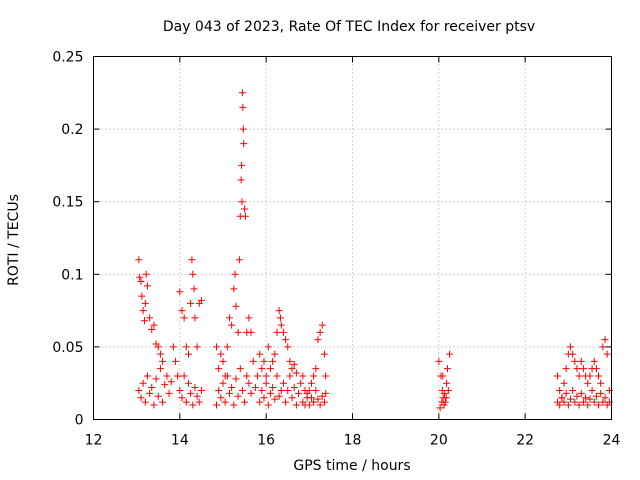  Describe the element at coordinates (67, 348) in the screenshot. I see `y-tick-label: 0.05` at that location.